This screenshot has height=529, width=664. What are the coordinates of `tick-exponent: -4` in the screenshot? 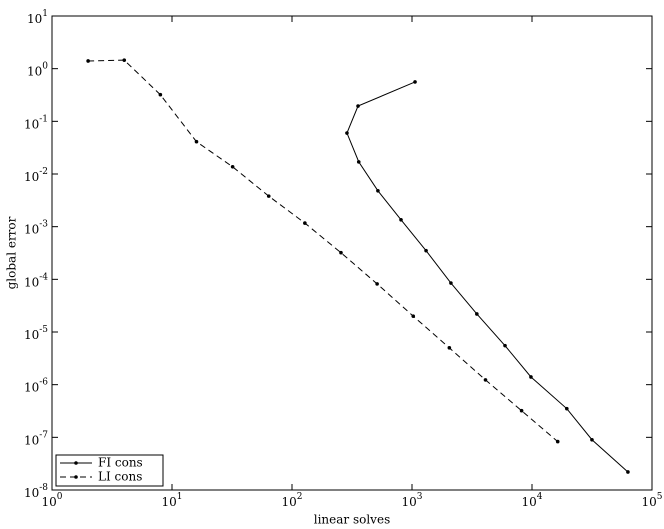 It's located at (43, 277).